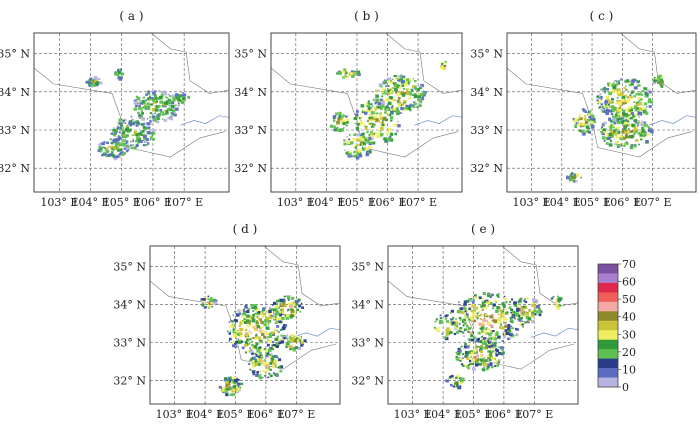  Describe the element at coordinates (483, 229) in the screenshot. I see `panel-label: ( e )` at that location.